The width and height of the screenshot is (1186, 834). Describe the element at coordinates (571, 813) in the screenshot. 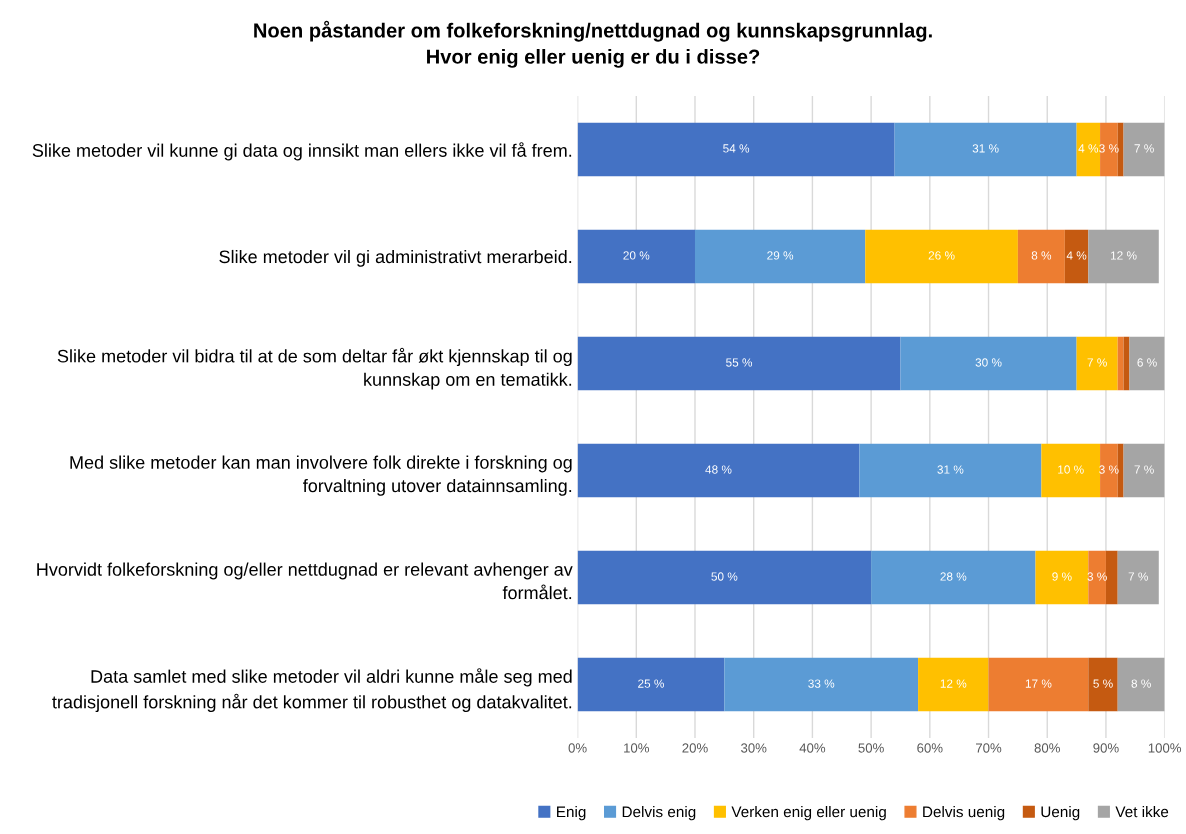

I see `legend-label: Enig` at that location.